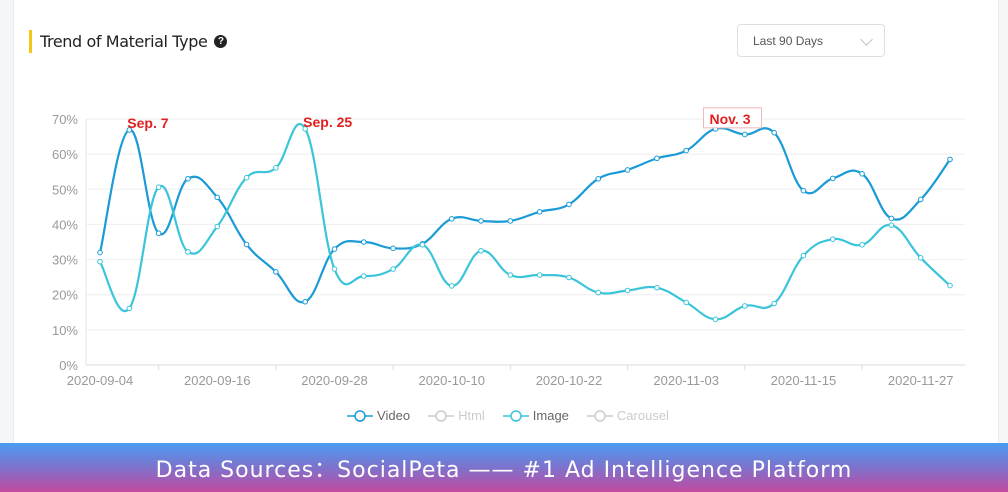 The width and height of the screenshot is (1008, 492). I want to click on section-title: Trend of Material Type ?, so click(128, 41).